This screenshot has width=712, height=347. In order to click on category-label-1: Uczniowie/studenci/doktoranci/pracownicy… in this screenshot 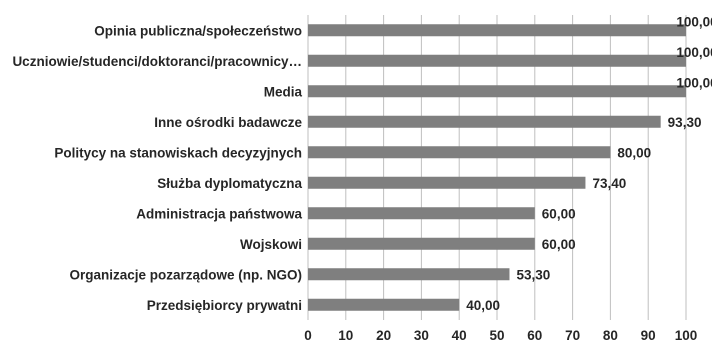, I will do `click(157, 61)`.